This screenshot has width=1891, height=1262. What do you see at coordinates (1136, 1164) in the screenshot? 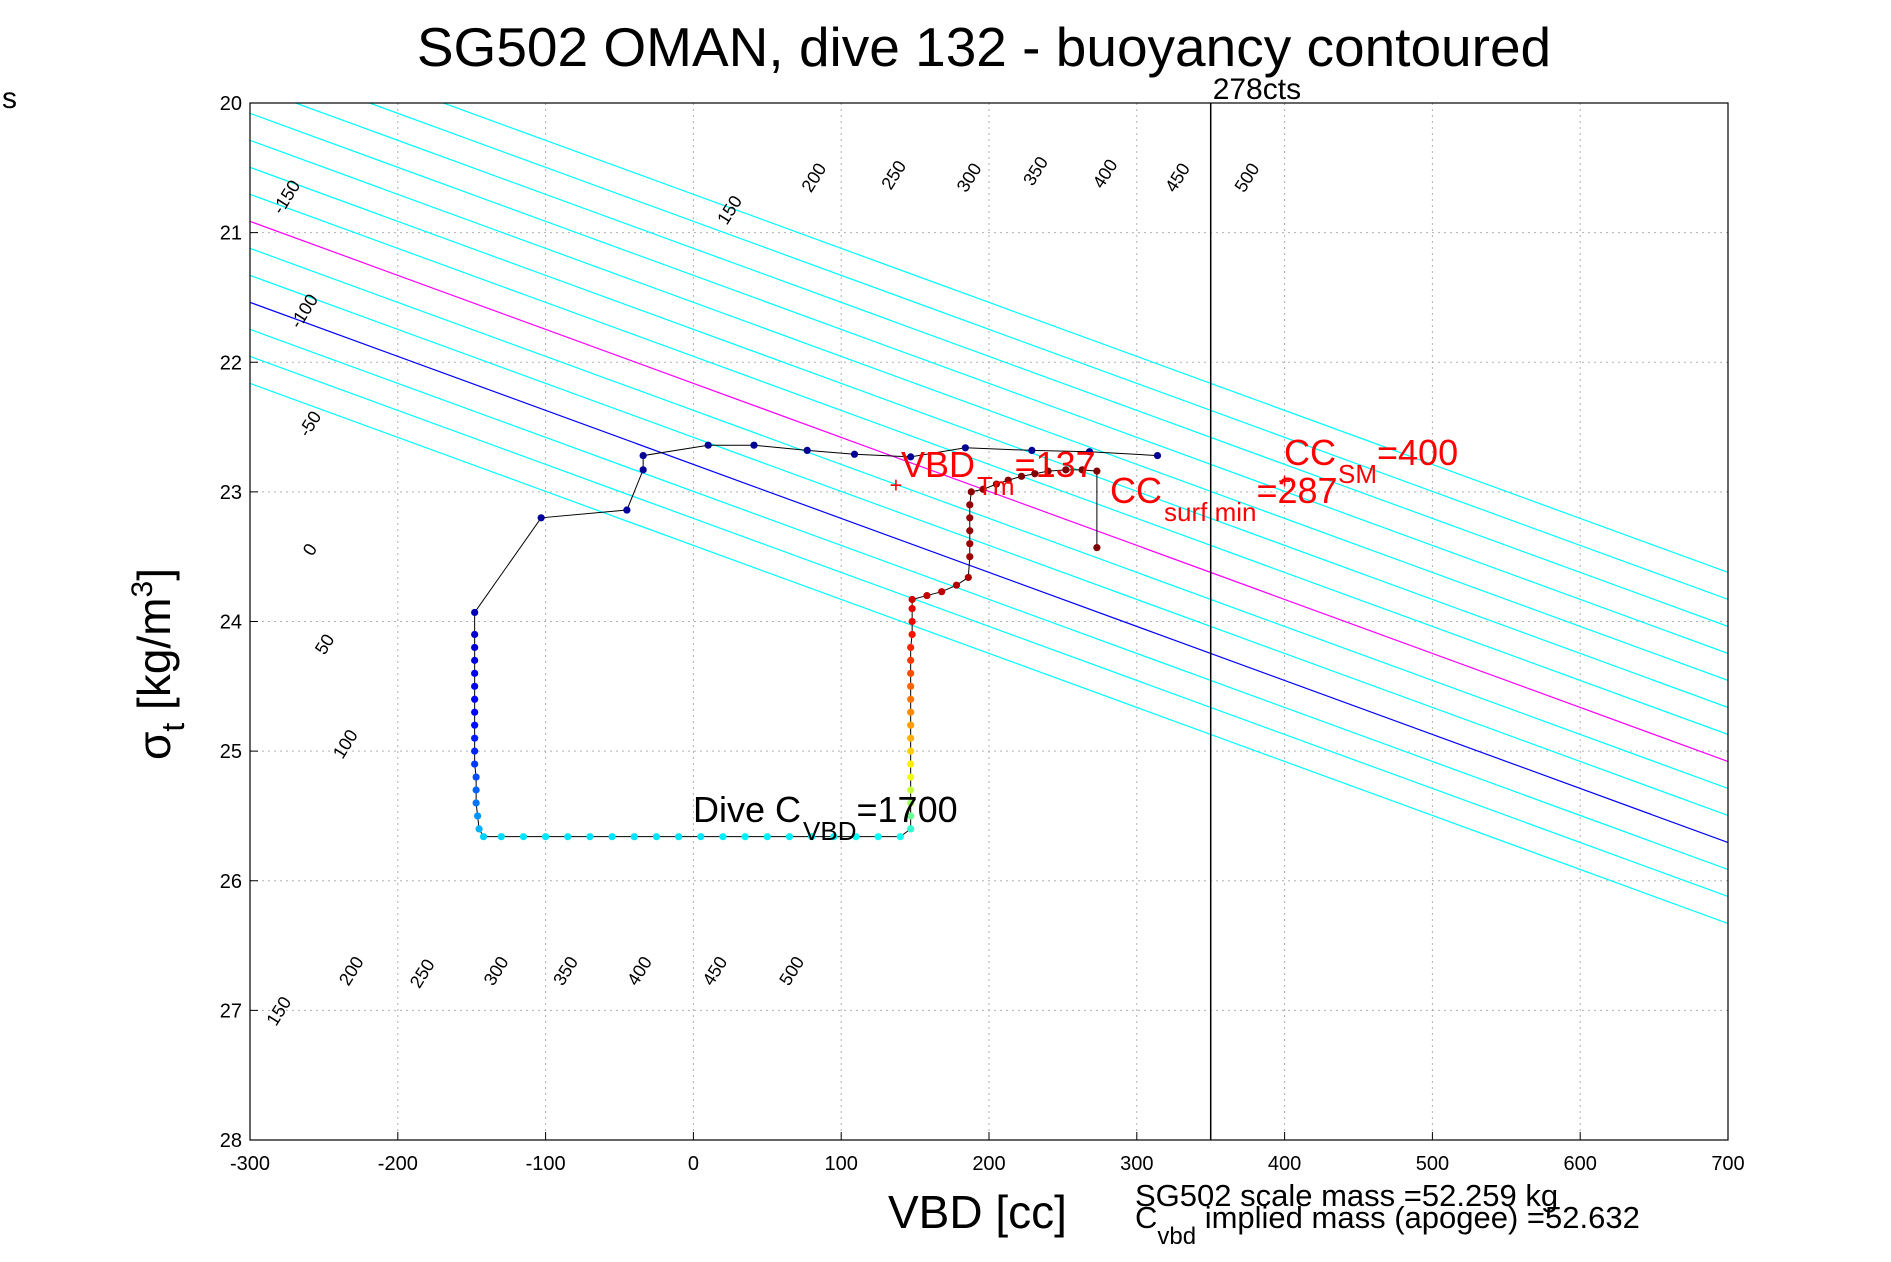
I see `x-tick-label: 300` at bounding box center [1136, 1164].